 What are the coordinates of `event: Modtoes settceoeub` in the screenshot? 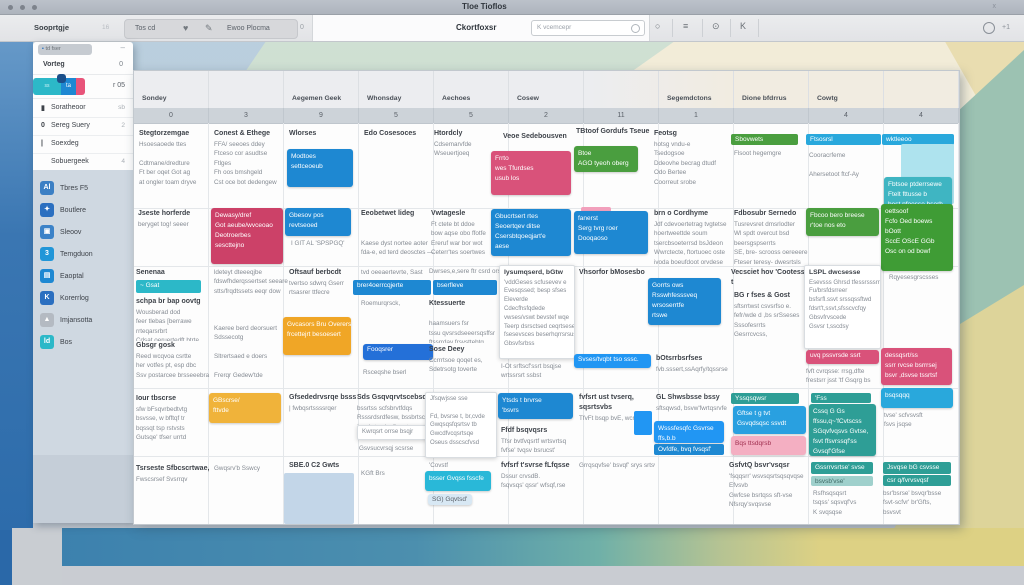 It's located at (320, 168).